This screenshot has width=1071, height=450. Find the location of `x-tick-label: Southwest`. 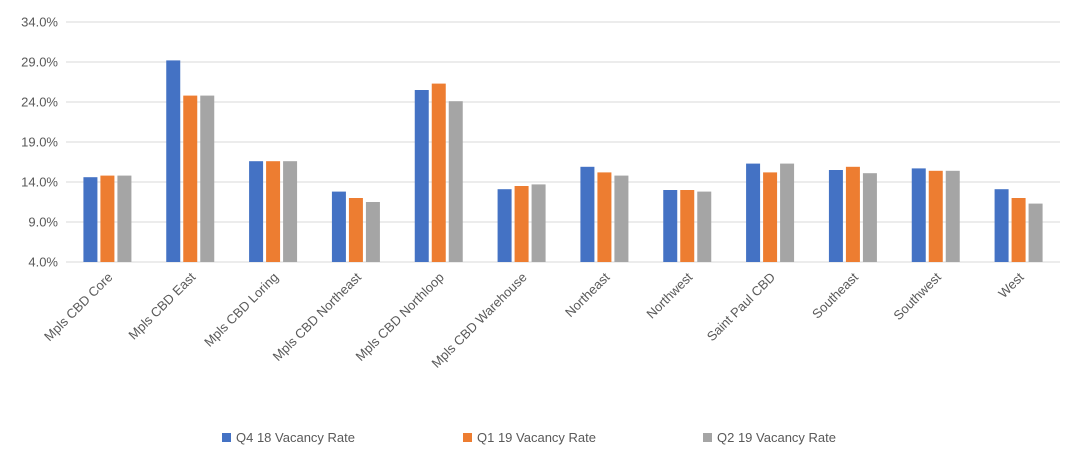

x-tick-label: Southwest is located at coordinates (917, 296).